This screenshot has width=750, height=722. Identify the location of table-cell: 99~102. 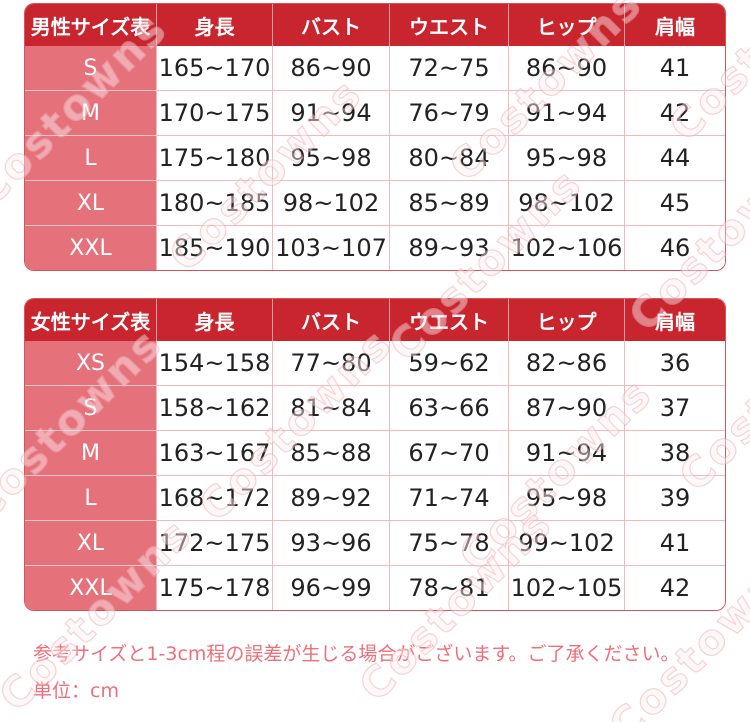
(567, 542).